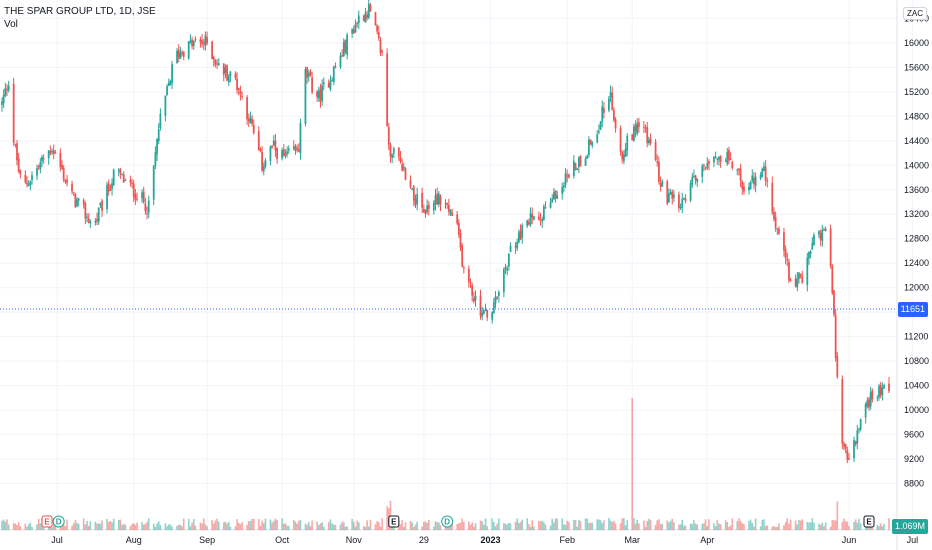 The image size is (932, 550). Describe the element at coordinates (916, 214) in the screenshot. I see `y-tick-label: 13200` at that location.